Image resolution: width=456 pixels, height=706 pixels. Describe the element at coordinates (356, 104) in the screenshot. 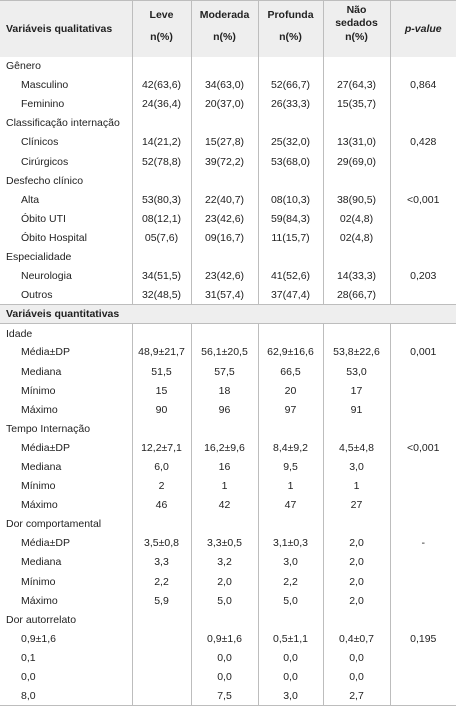

I see `value-cell: 15(35,7)` at that location.